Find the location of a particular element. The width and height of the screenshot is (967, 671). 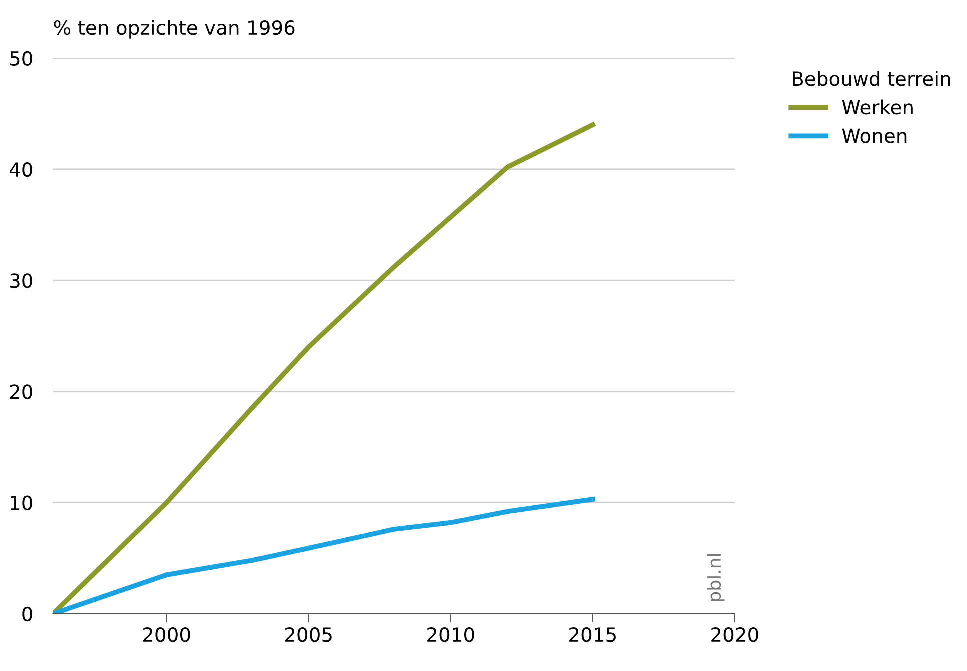

legend-label: Wonen is located at coordinates (874, 136).